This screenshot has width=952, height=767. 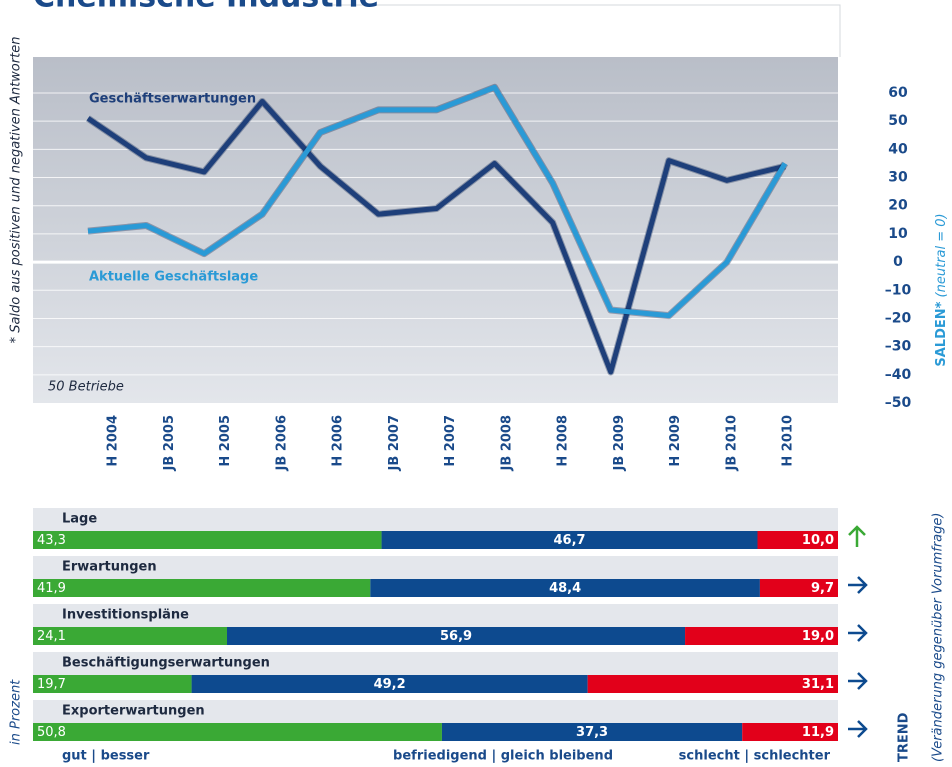 What do you see at coordinates (225, 441) in the screenshot?
I see `x-tick-label: H 2005` at bounding box center [225, 441].